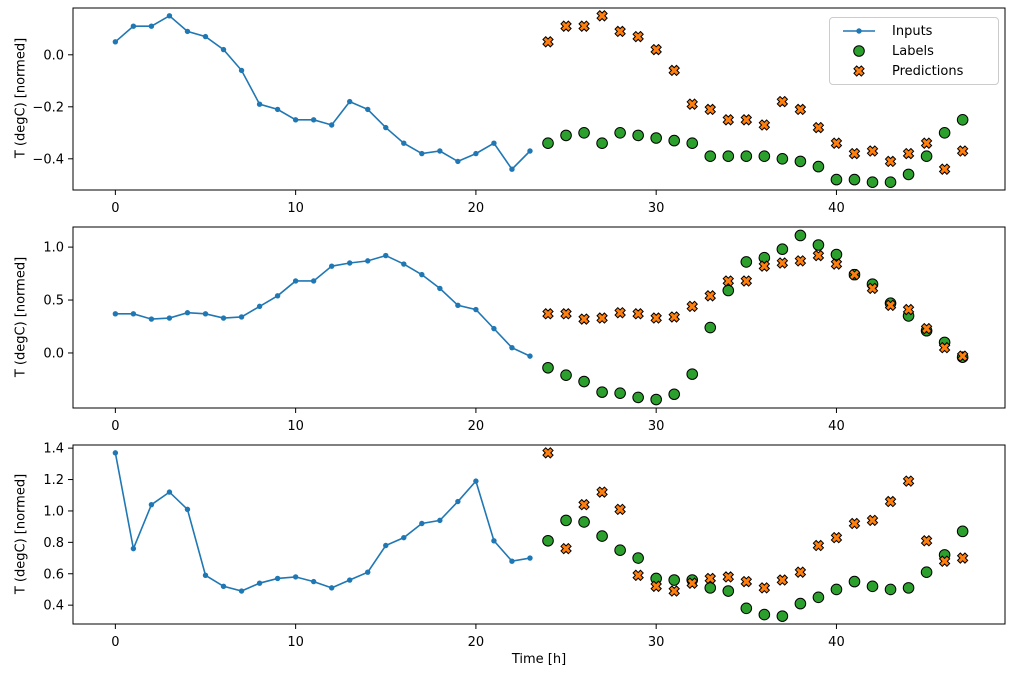  Describe the element at coordinates (53, 301) in the screenshot. I see `y-tick-label: 0.5` at that location.